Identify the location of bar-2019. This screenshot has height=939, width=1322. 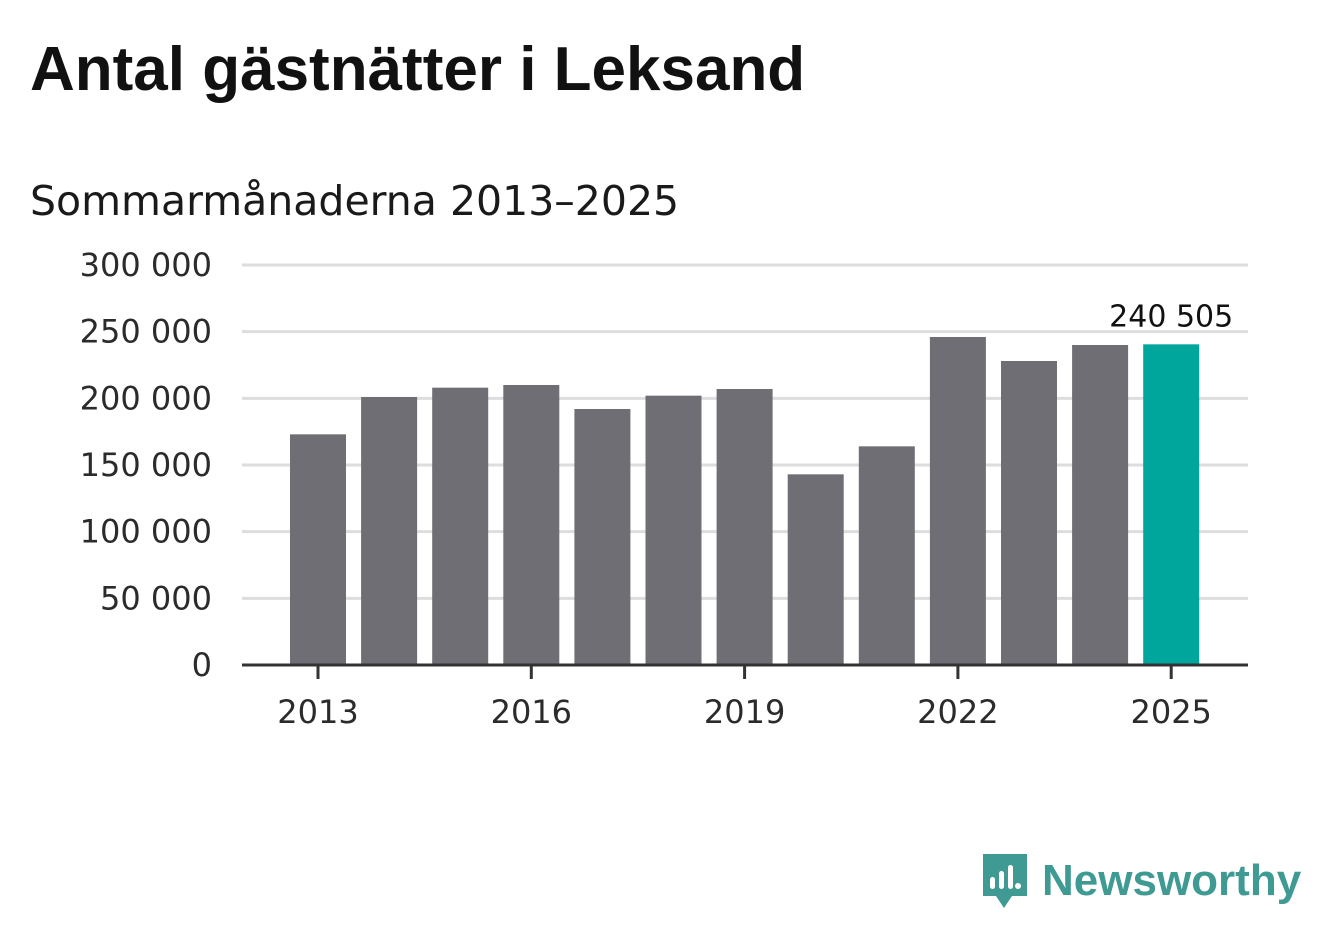
(744, 527).